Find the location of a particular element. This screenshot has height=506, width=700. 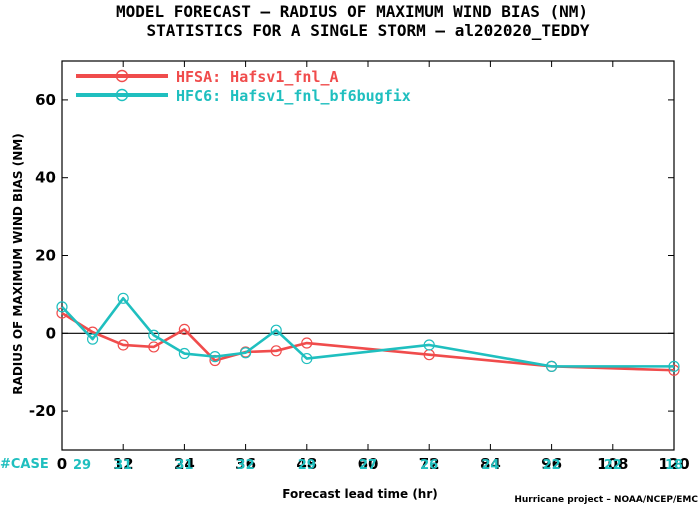

x-tick-label: 48 is located at coordinates (306, 464).